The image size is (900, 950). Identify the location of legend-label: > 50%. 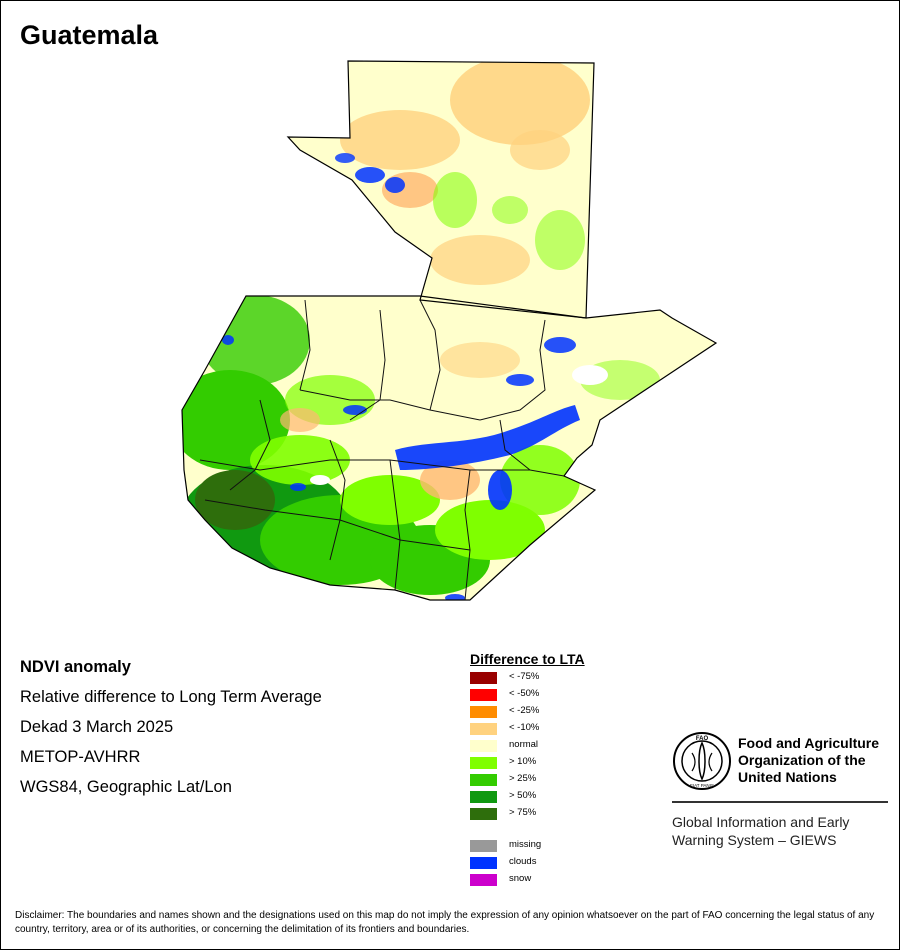
(523, 795).